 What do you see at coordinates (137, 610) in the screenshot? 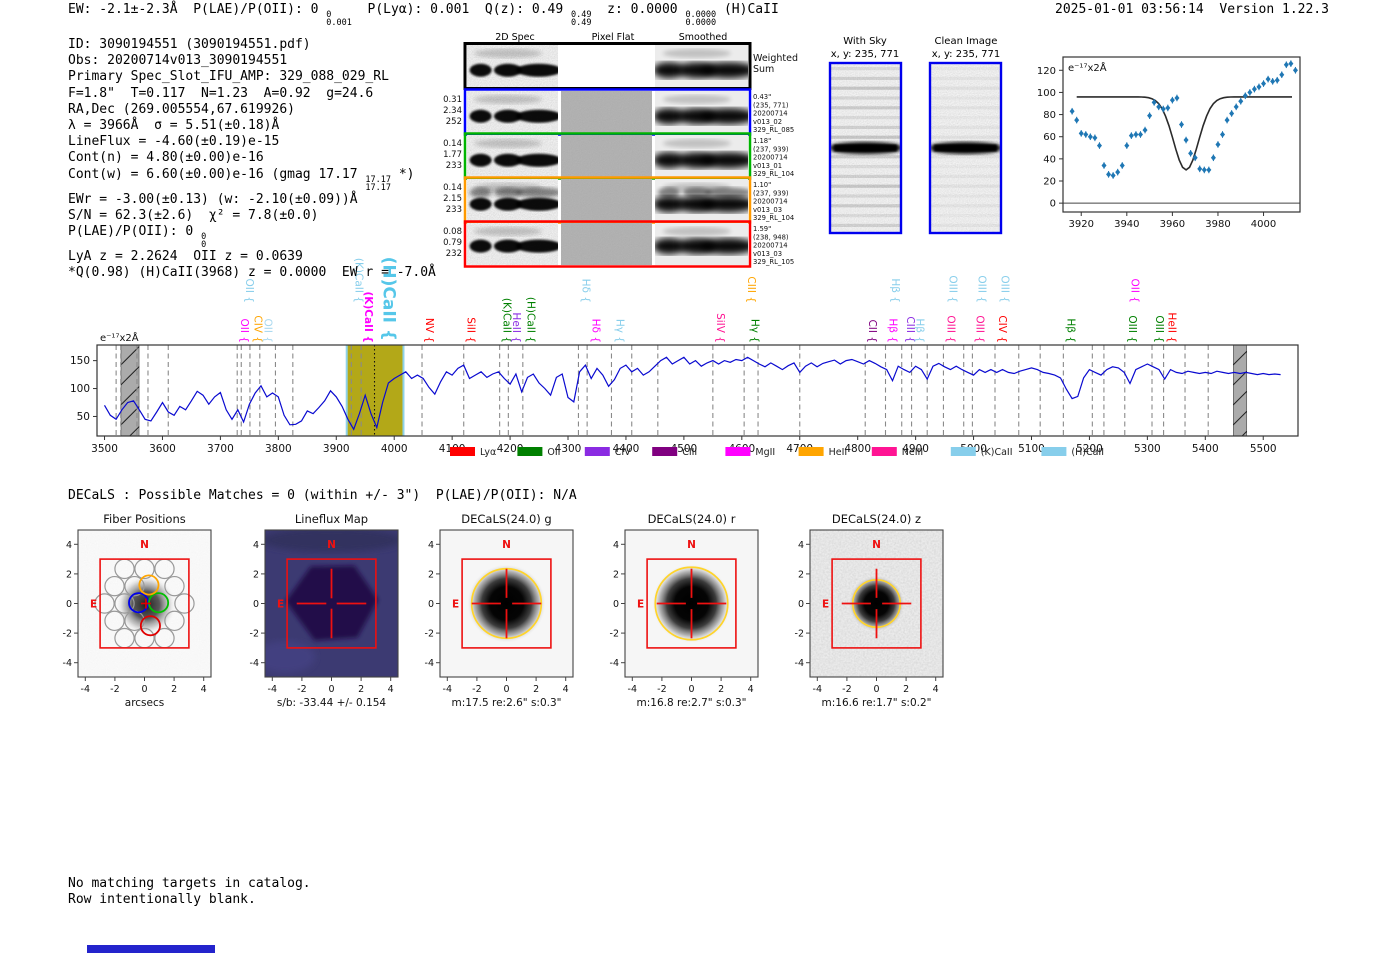
I see `cutout-panel-fiber-positions: Fiber Positions N E -4 -4 -2 -2 0 0 2 2 4 4 arcsecs` at bounding box center [137, 610].